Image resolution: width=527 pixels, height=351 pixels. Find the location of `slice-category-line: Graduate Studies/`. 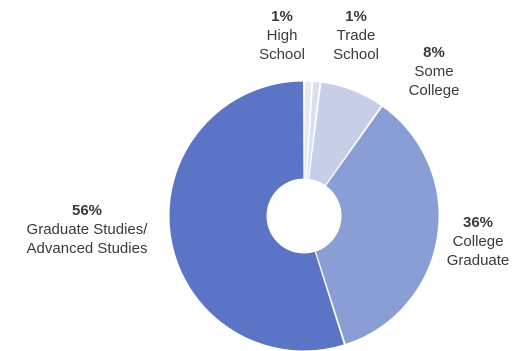

slice-category-line: Graduate Studies/ is located at coordinates (88, 229).